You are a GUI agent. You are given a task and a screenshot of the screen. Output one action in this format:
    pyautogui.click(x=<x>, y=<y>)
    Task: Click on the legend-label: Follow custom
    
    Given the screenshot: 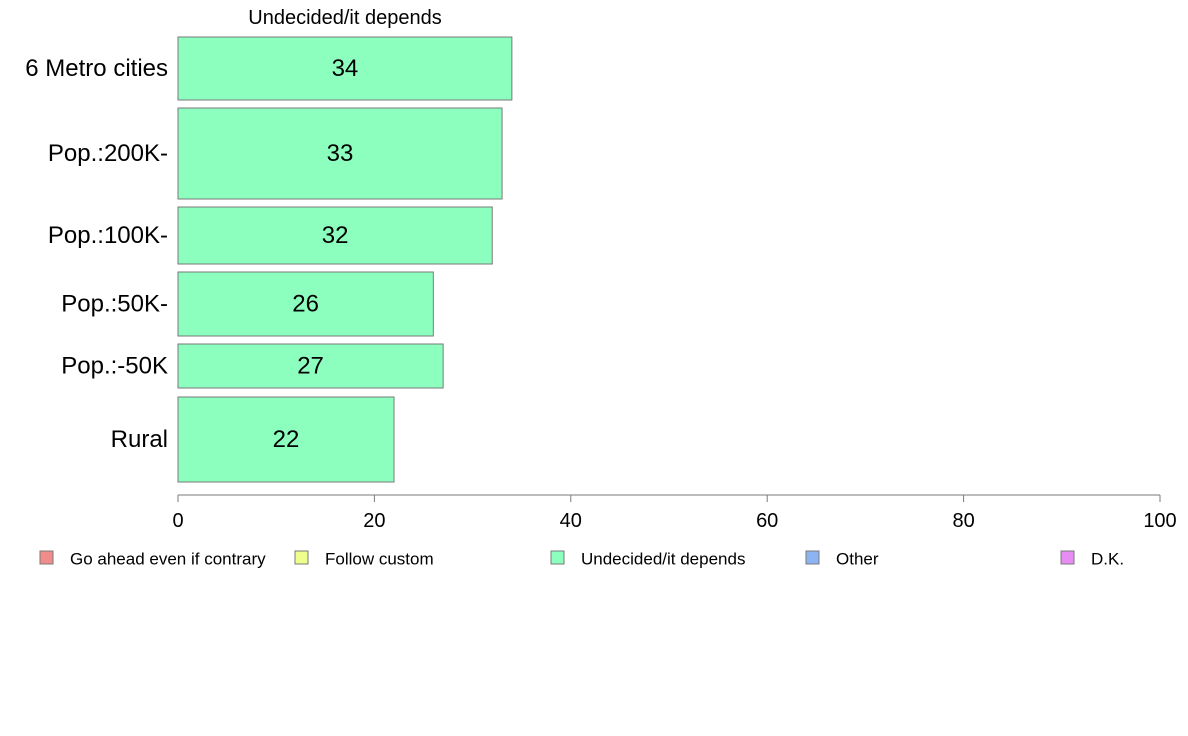 What is the action you would take?
    pyautogui.click(x=379, y=559)
    